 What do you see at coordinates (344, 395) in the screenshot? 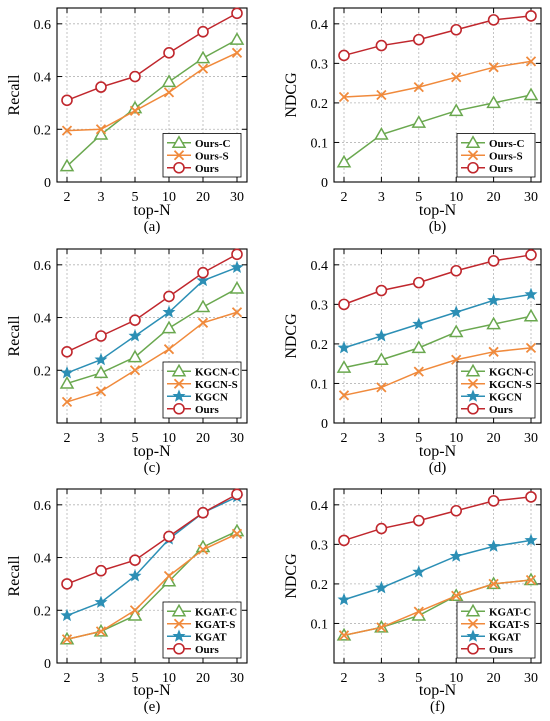
I see `data-point-kgcn-s-x` at bounding box center [344, 395].